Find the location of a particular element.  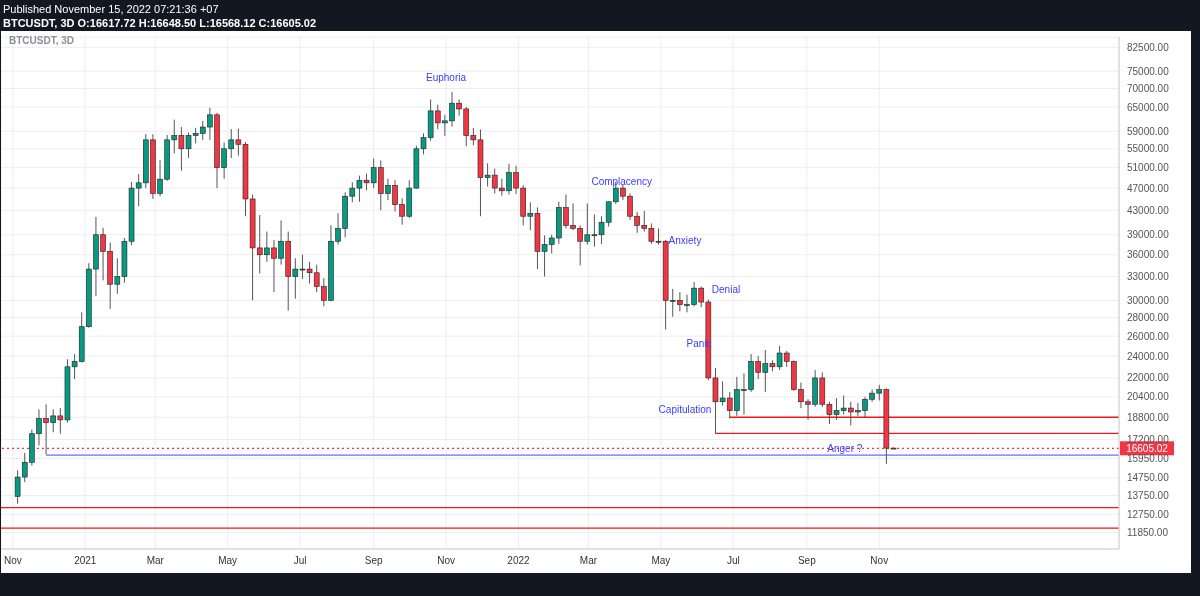

x-tick-label: 2022 is located at coordinates (519, 561).